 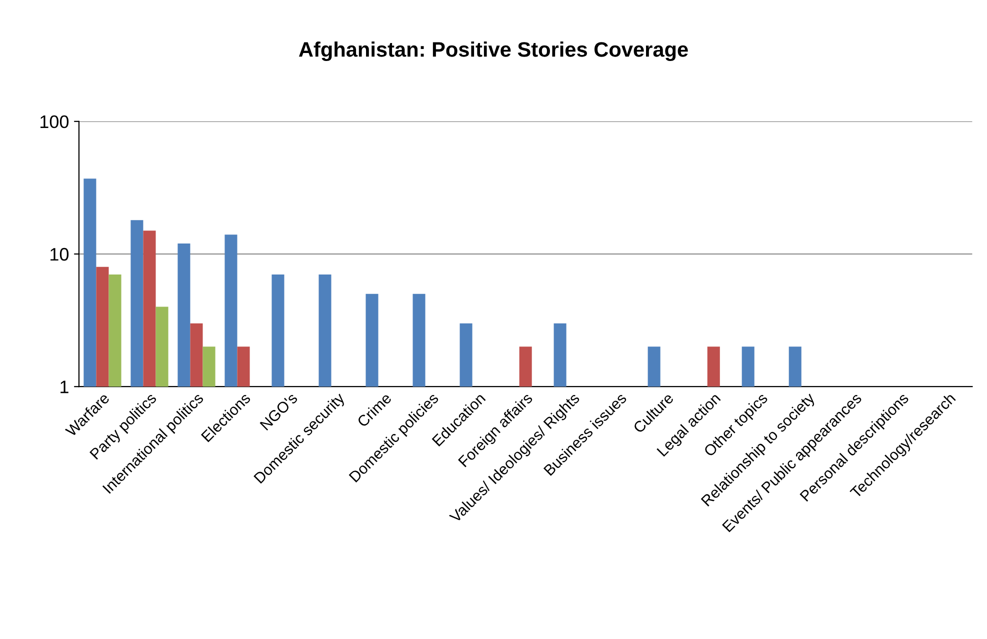 I want to click on chart-title: Afghanistan: Positive Stories Coverage, so click(x=493, y=52).